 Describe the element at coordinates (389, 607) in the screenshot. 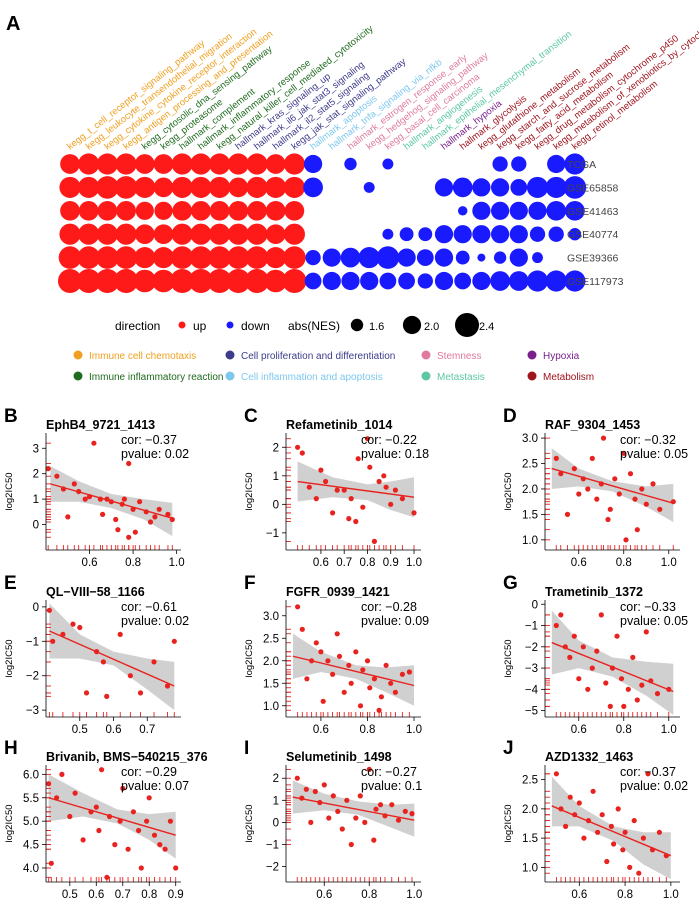

I see `cor-label: cor: −0.28` at that location.